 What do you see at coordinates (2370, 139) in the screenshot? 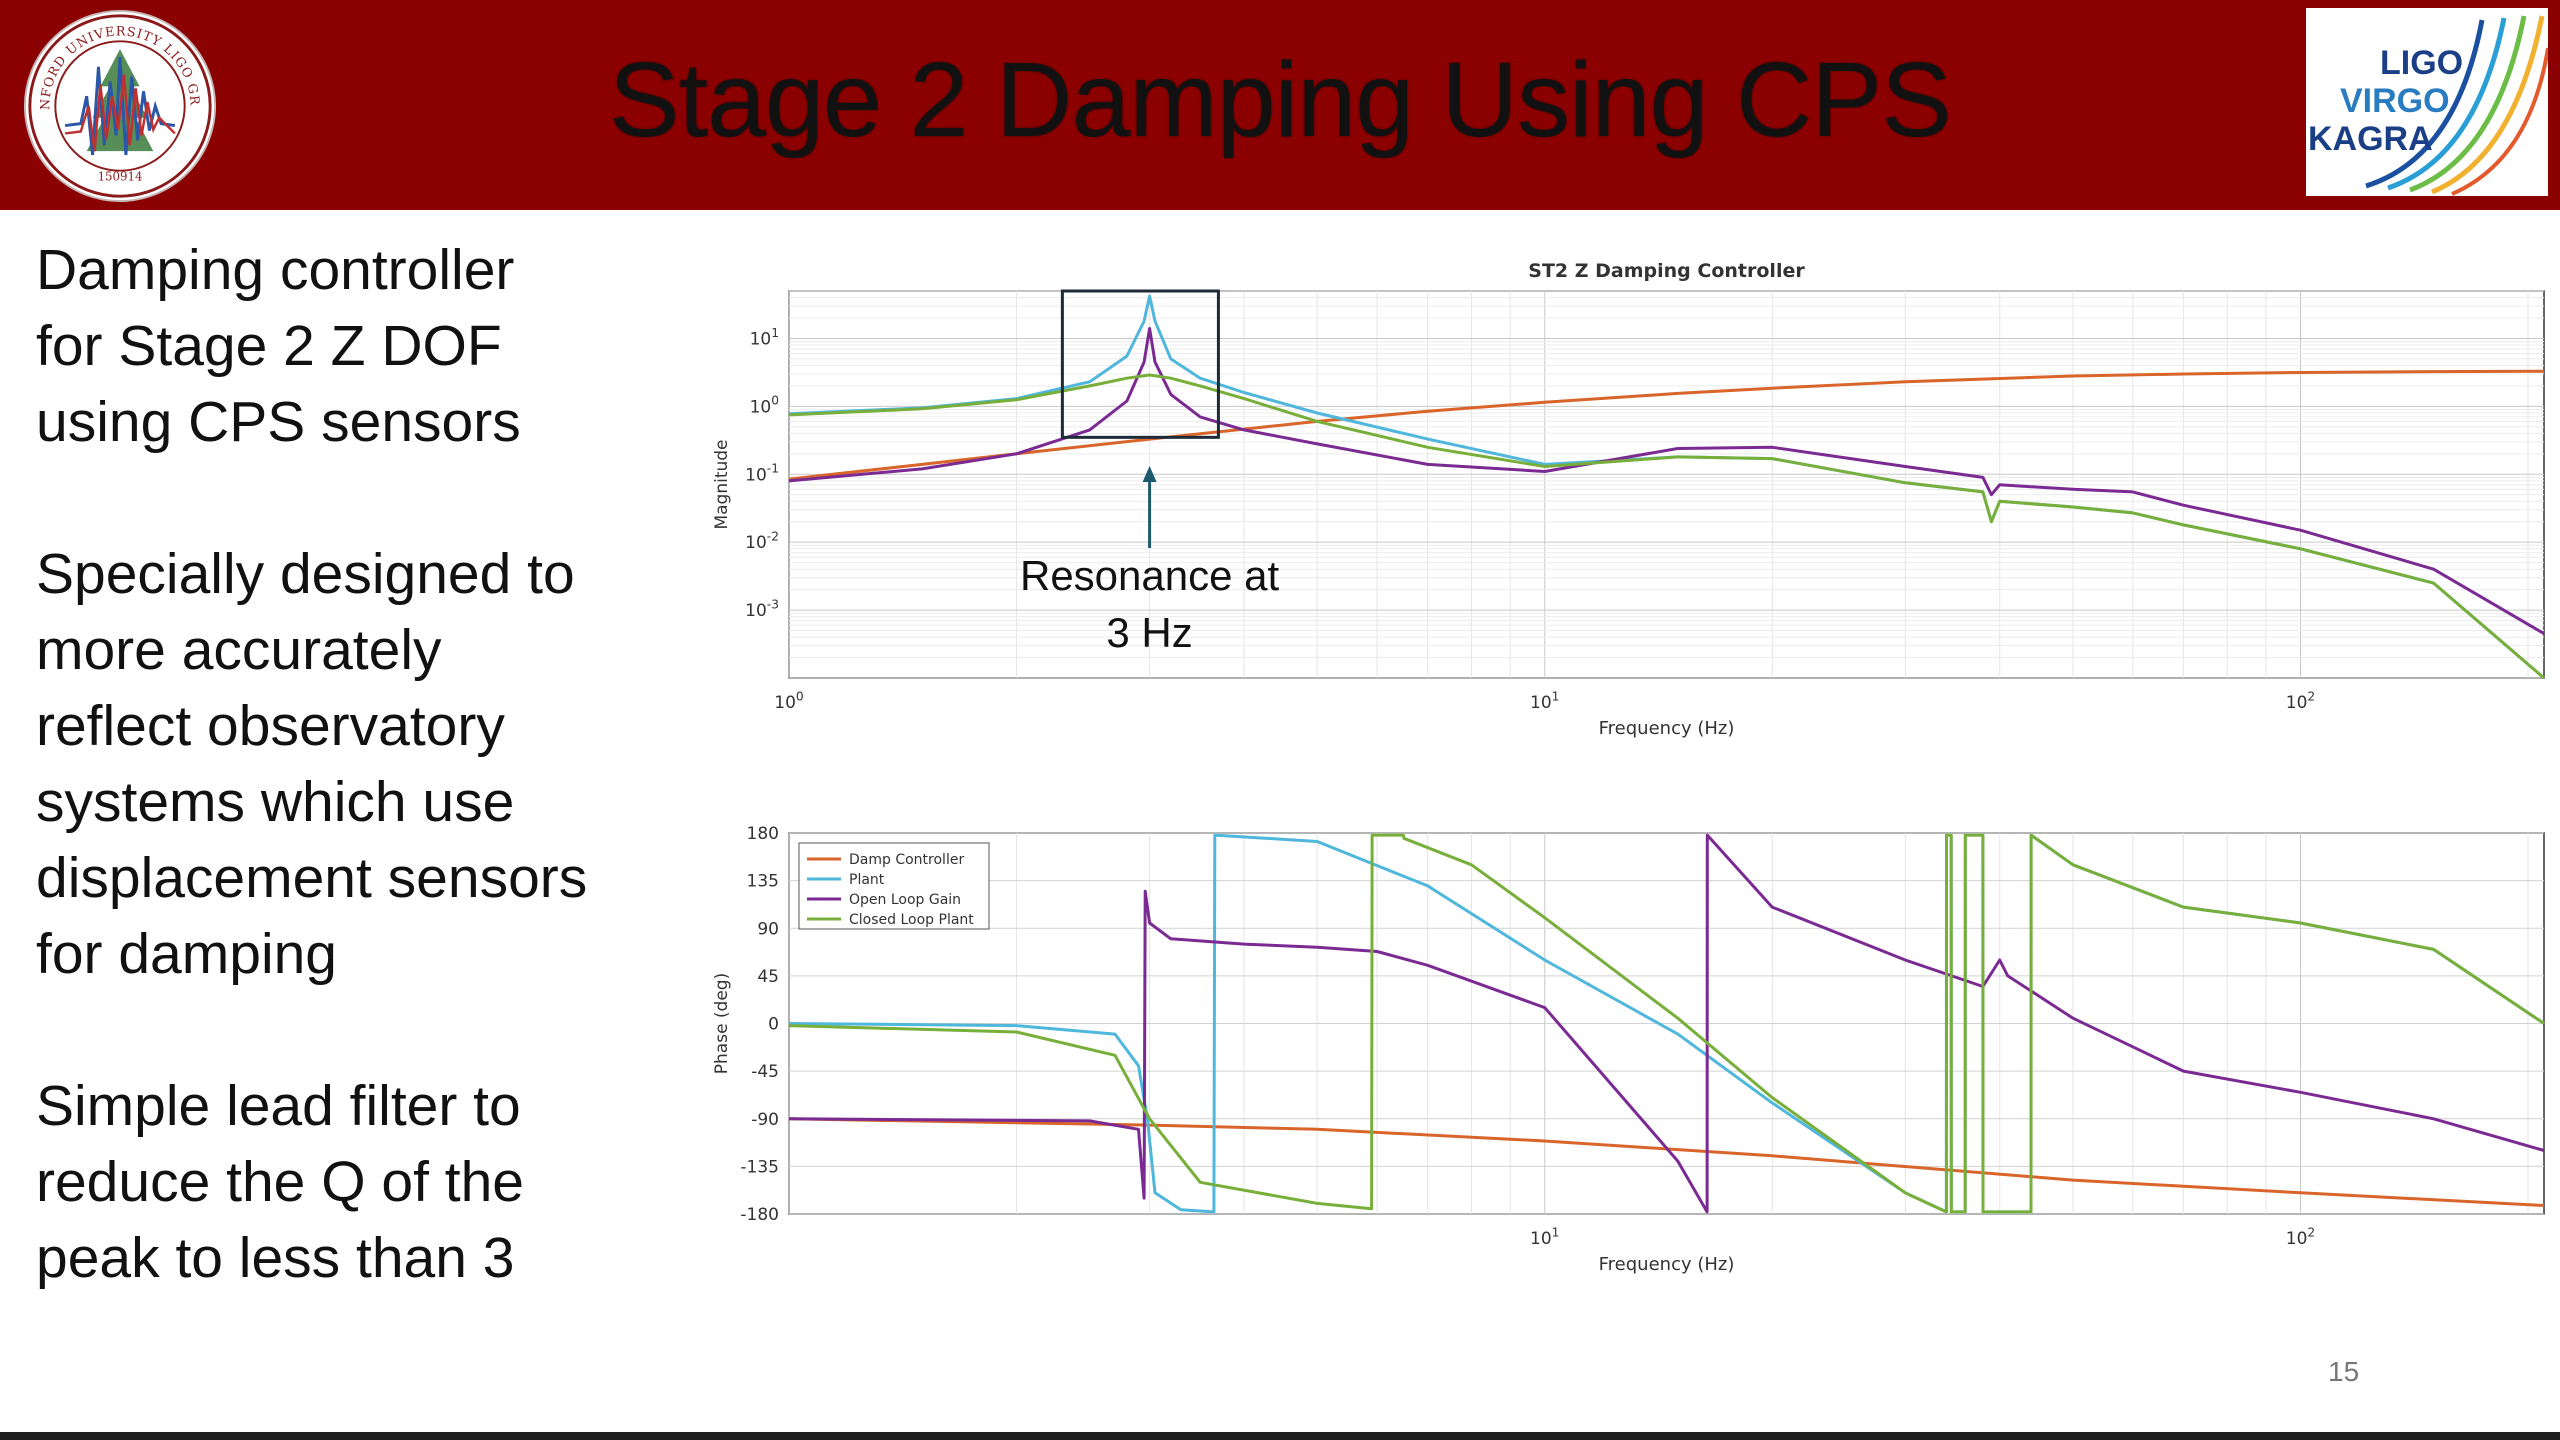
I see `logo-word-kagra: KAGRA` at bounding box center [2370, 139].